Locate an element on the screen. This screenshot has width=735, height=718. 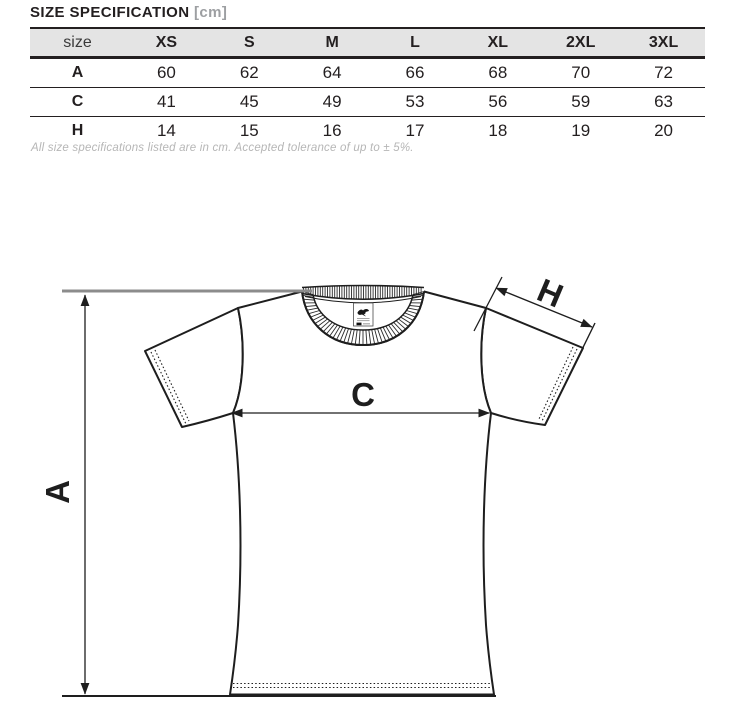
sleeve-cuff-guide-line is located at coordinates (570, 374).